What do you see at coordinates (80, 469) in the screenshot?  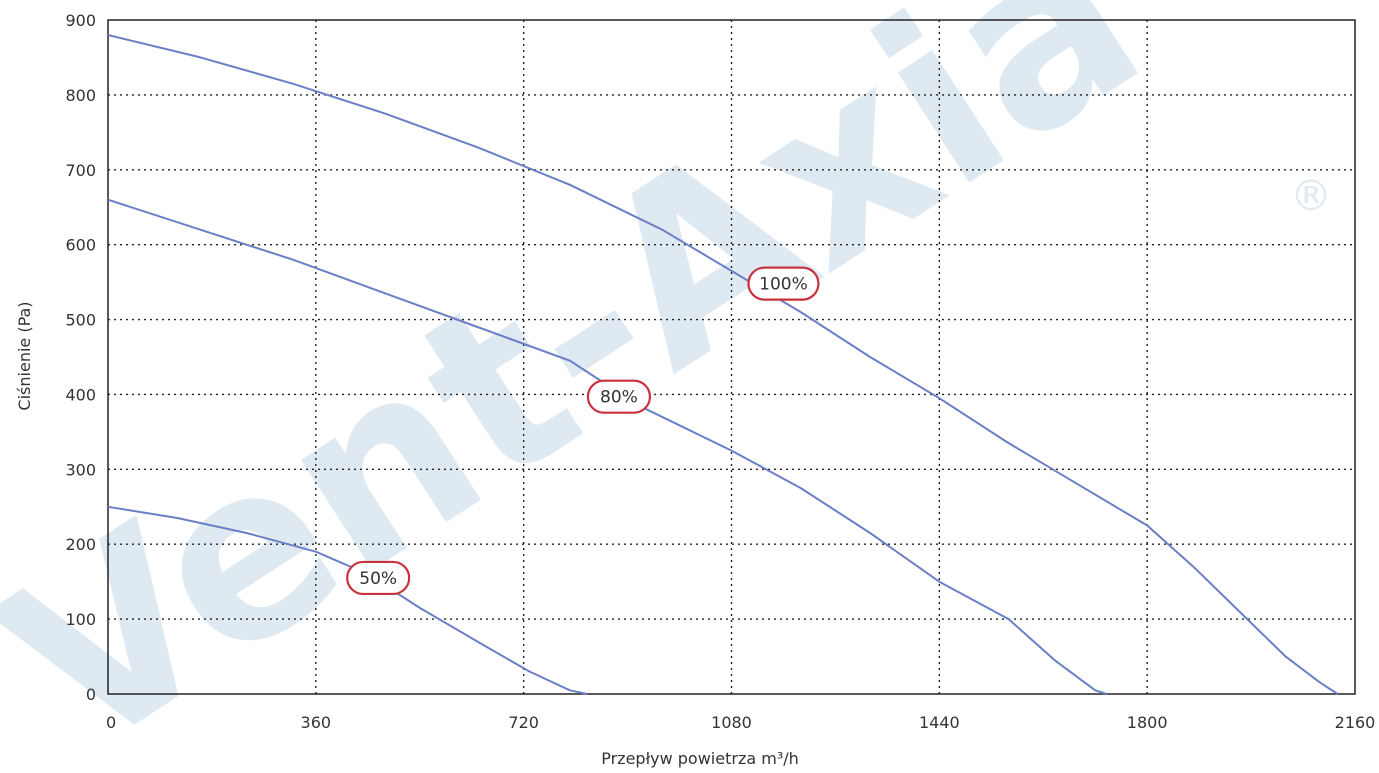 I see `y-tick-label: 300` at bounding box center [80, 469].